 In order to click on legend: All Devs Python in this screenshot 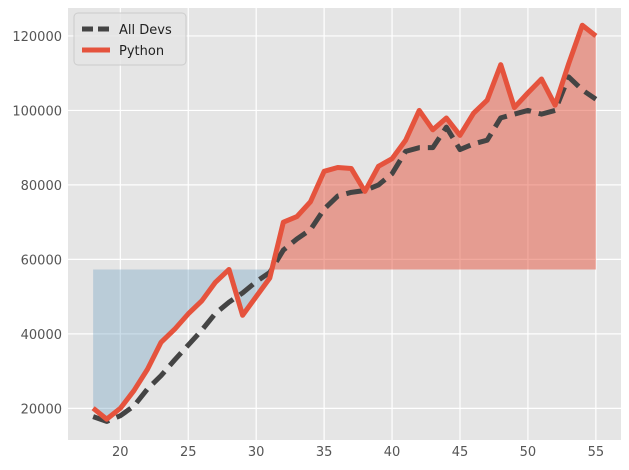, I will do `click(130, 39)`.